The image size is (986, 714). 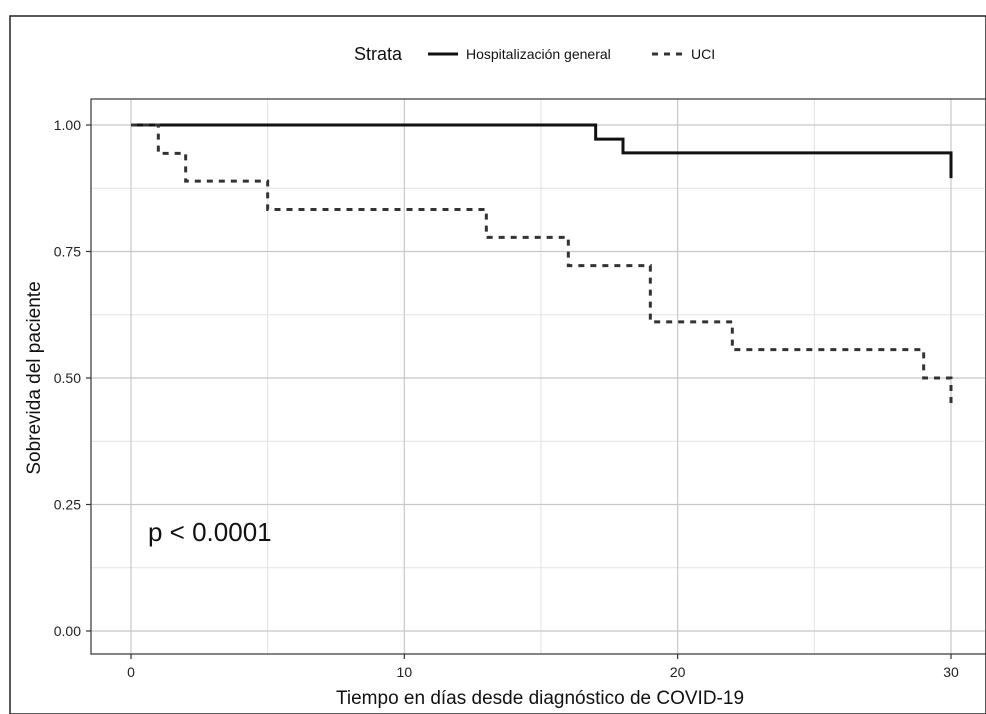 What do you see at coordinates (131, 672) in the screenshot?
I see `x-tick-label: 0` at bounding box center [131, 672].